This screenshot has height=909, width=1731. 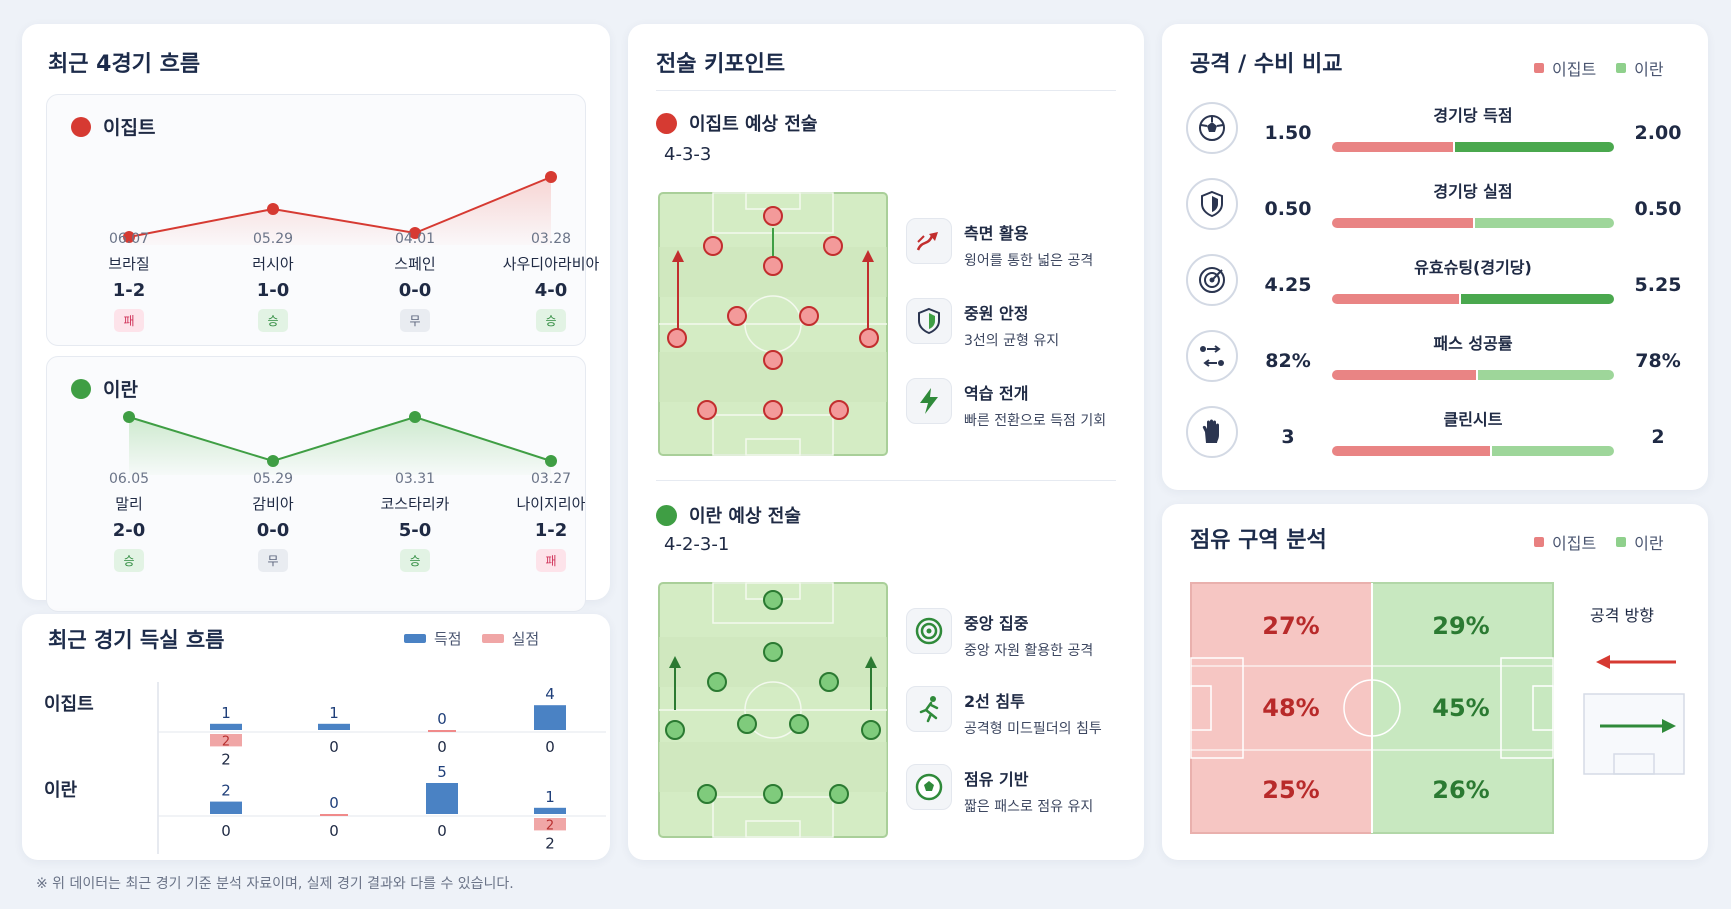 I want to click on zones-pitch, so click(x=1372, y=708).